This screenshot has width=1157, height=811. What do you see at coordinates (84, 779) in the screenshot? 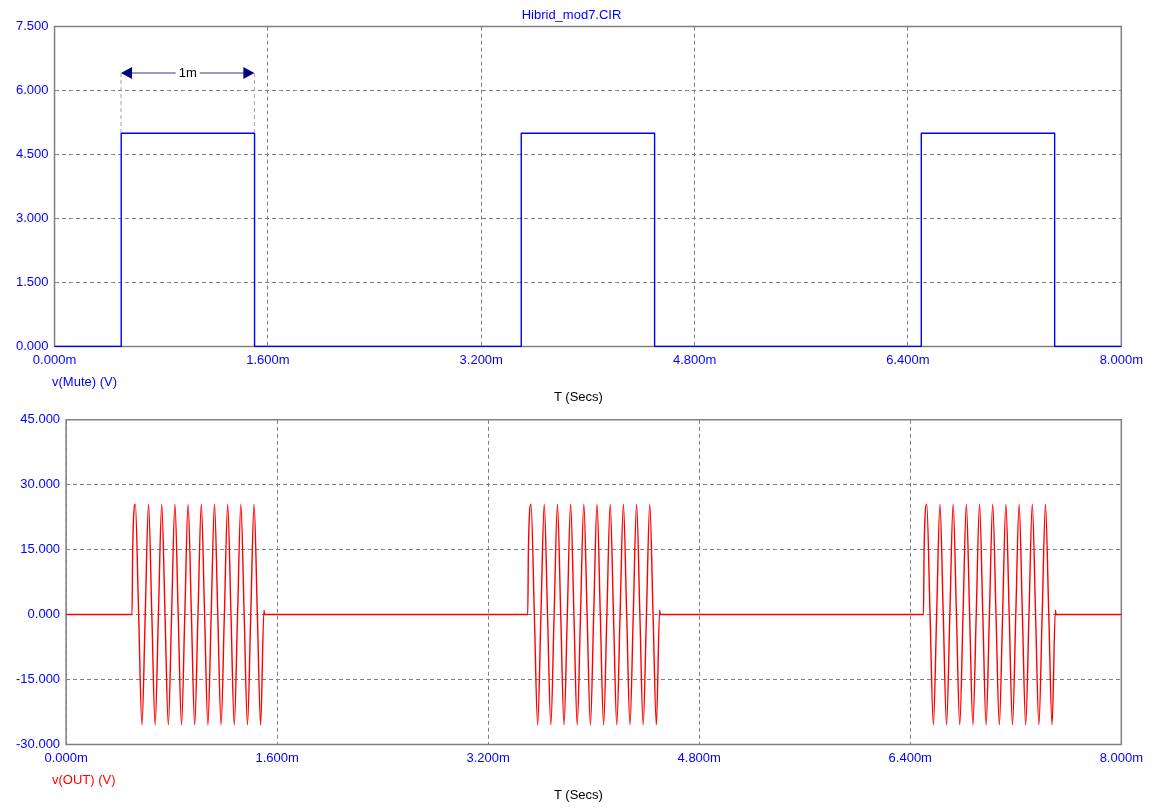
I see `text: v(OUT) (V)` at bounding box center [84, 779].